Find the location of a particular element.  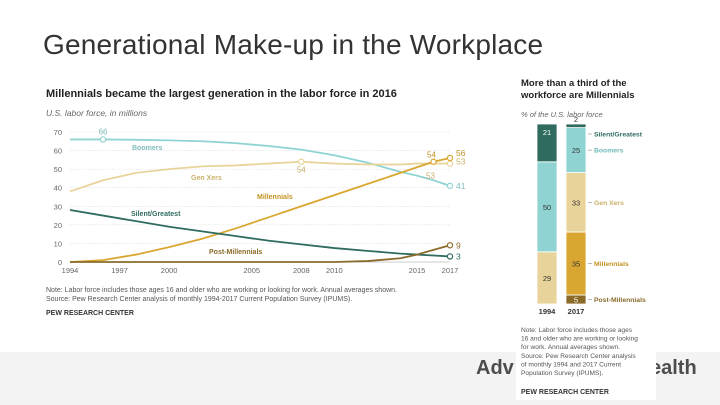

series-line-post_millennials is located at coordinates (260, 253).